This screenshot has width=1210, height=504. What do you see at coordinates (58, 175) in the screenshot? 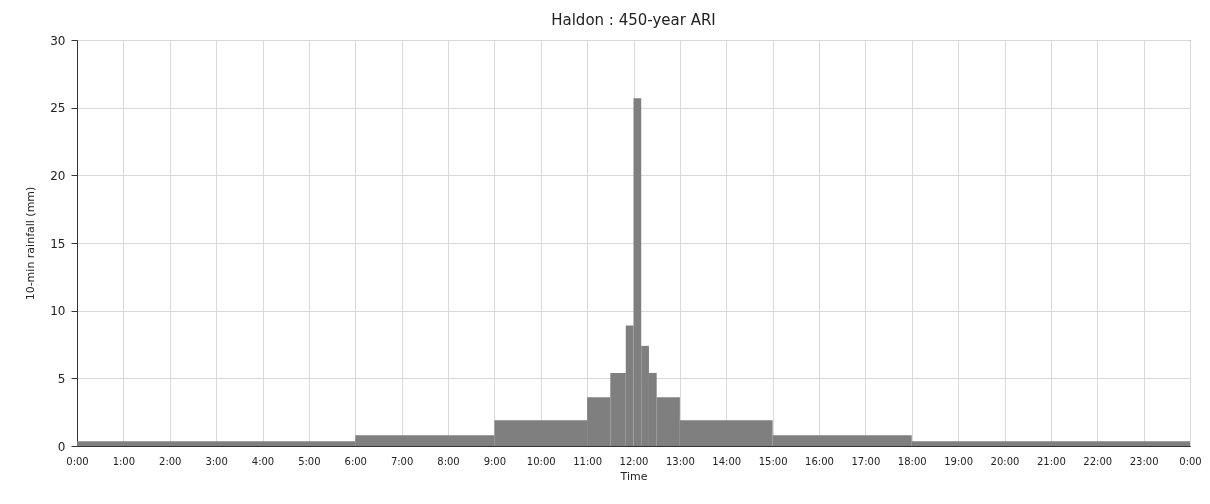
I see `y-tick-label: 20` at bounding box center [58, 175].